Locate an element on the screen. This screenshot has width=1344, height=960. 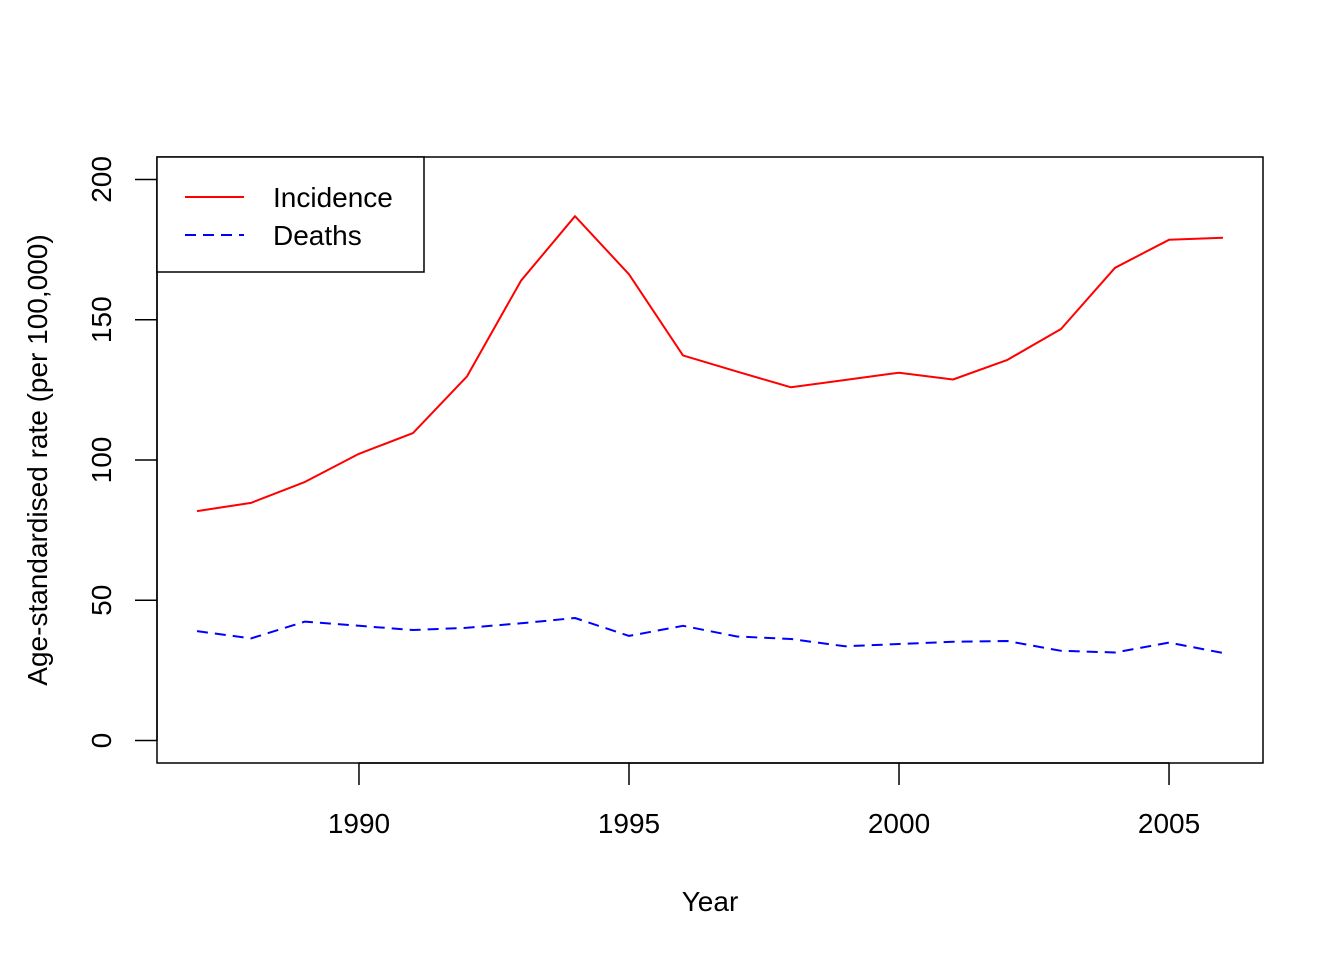
x-tick-label: 1990 is located at coordinates (359, 823).